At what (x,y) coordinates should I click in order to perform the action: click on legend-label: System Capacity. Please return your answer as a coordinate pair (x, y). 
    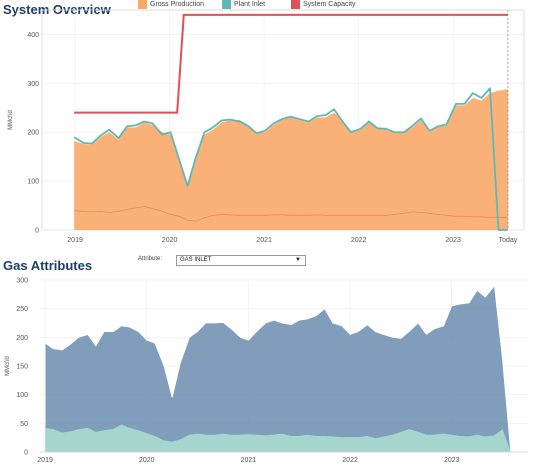
    Looking at the image, I should click on (329, 4).